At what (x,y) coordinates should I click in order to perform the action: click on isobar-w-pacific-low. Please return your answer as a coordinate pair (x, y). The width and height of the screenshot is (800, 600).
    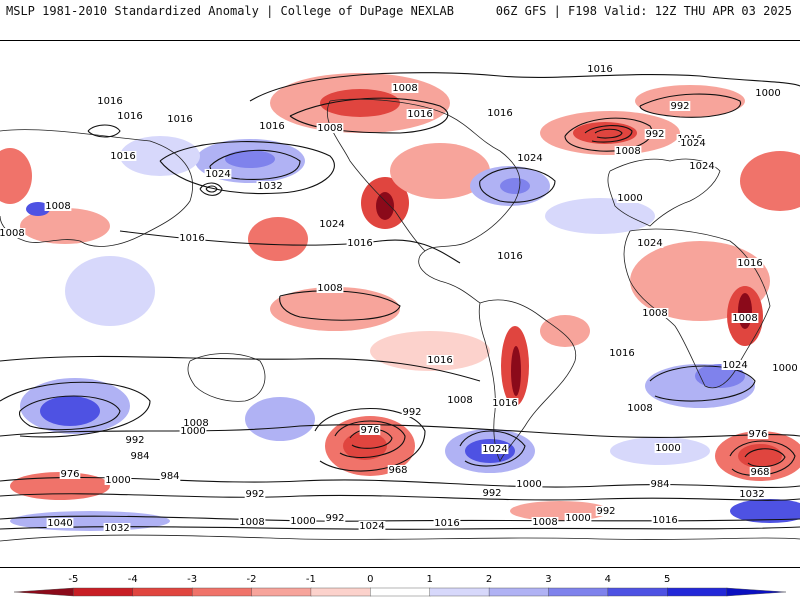
    Looking at the image, I should click on (211, 189).